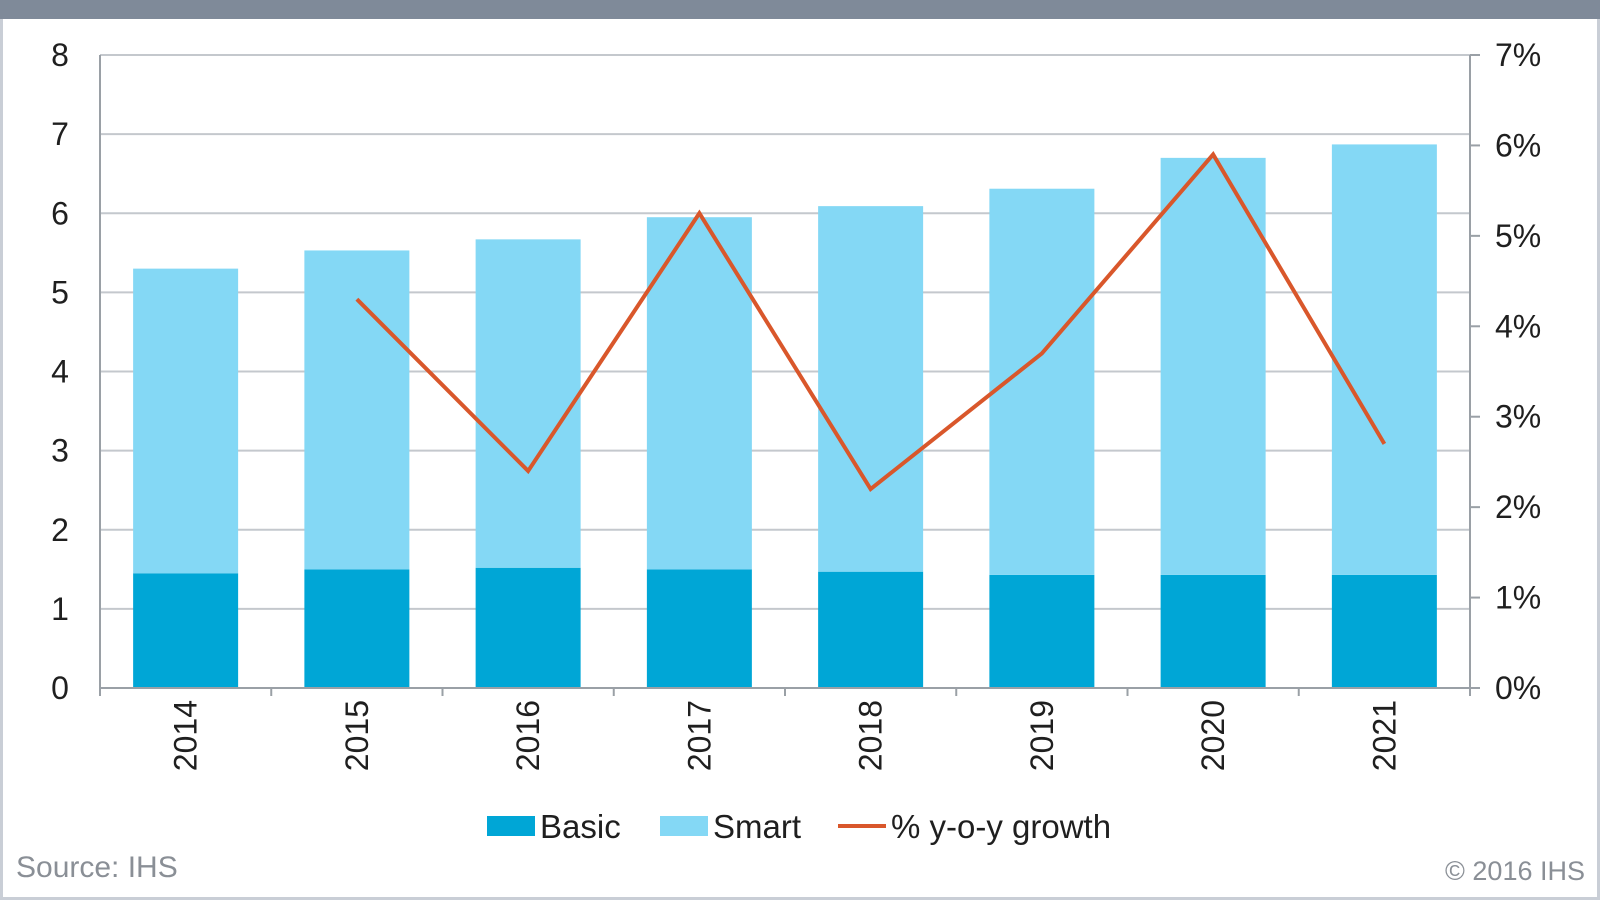  I want to click on right-tick-label: 6%, so click(1518, 145).